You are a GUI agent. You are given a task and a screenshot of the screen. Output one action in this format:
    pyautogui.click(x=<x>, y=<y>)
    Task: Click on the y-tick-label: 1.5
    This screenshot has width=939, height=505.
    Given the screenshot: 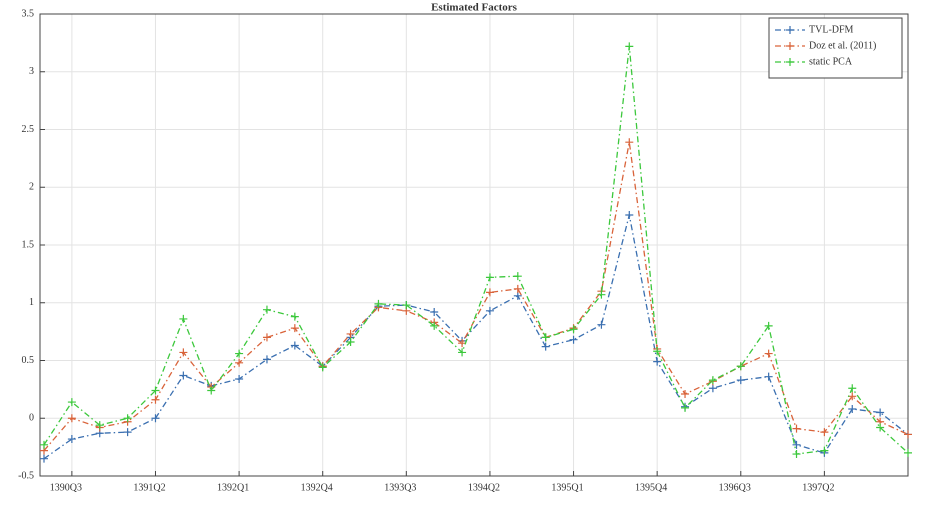 What is the action you would take?
    pyautogui.click(x=28, y=244)
    